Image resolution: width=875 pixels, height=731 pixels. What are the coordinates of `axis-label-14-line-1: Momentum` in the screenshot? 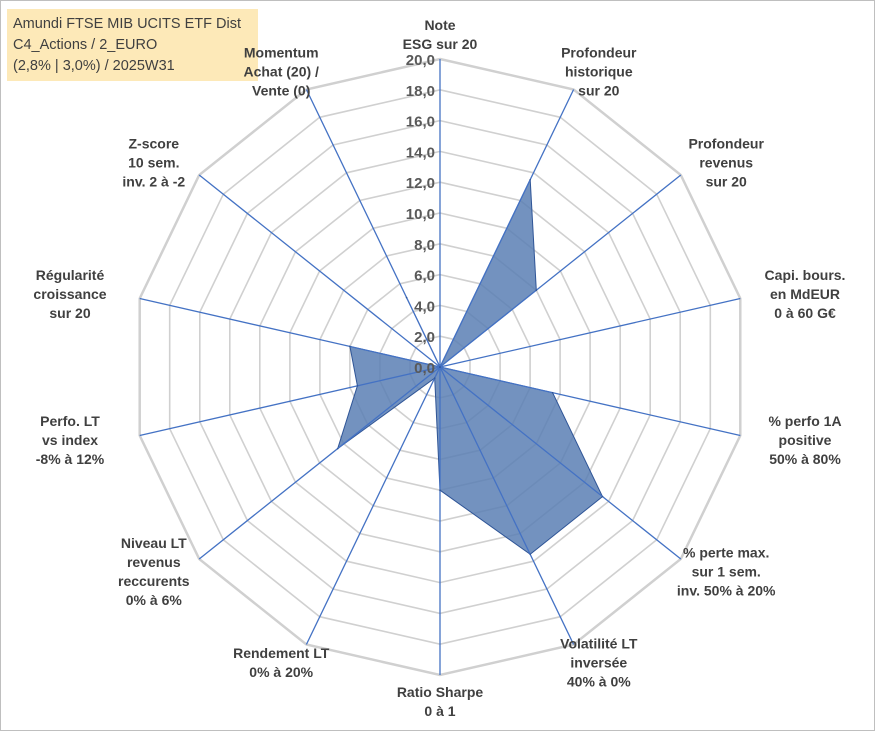 It's located at (281, 53).